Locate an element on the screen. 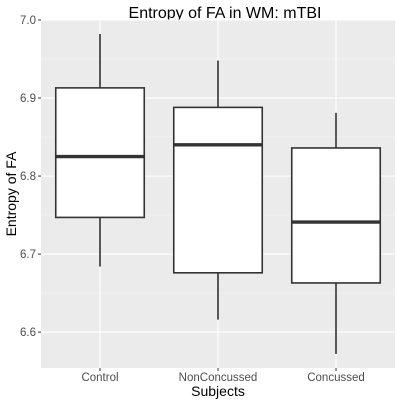  x-axis-ticks: Control NonConcussed Concussed is located at coordinates (223, 376).